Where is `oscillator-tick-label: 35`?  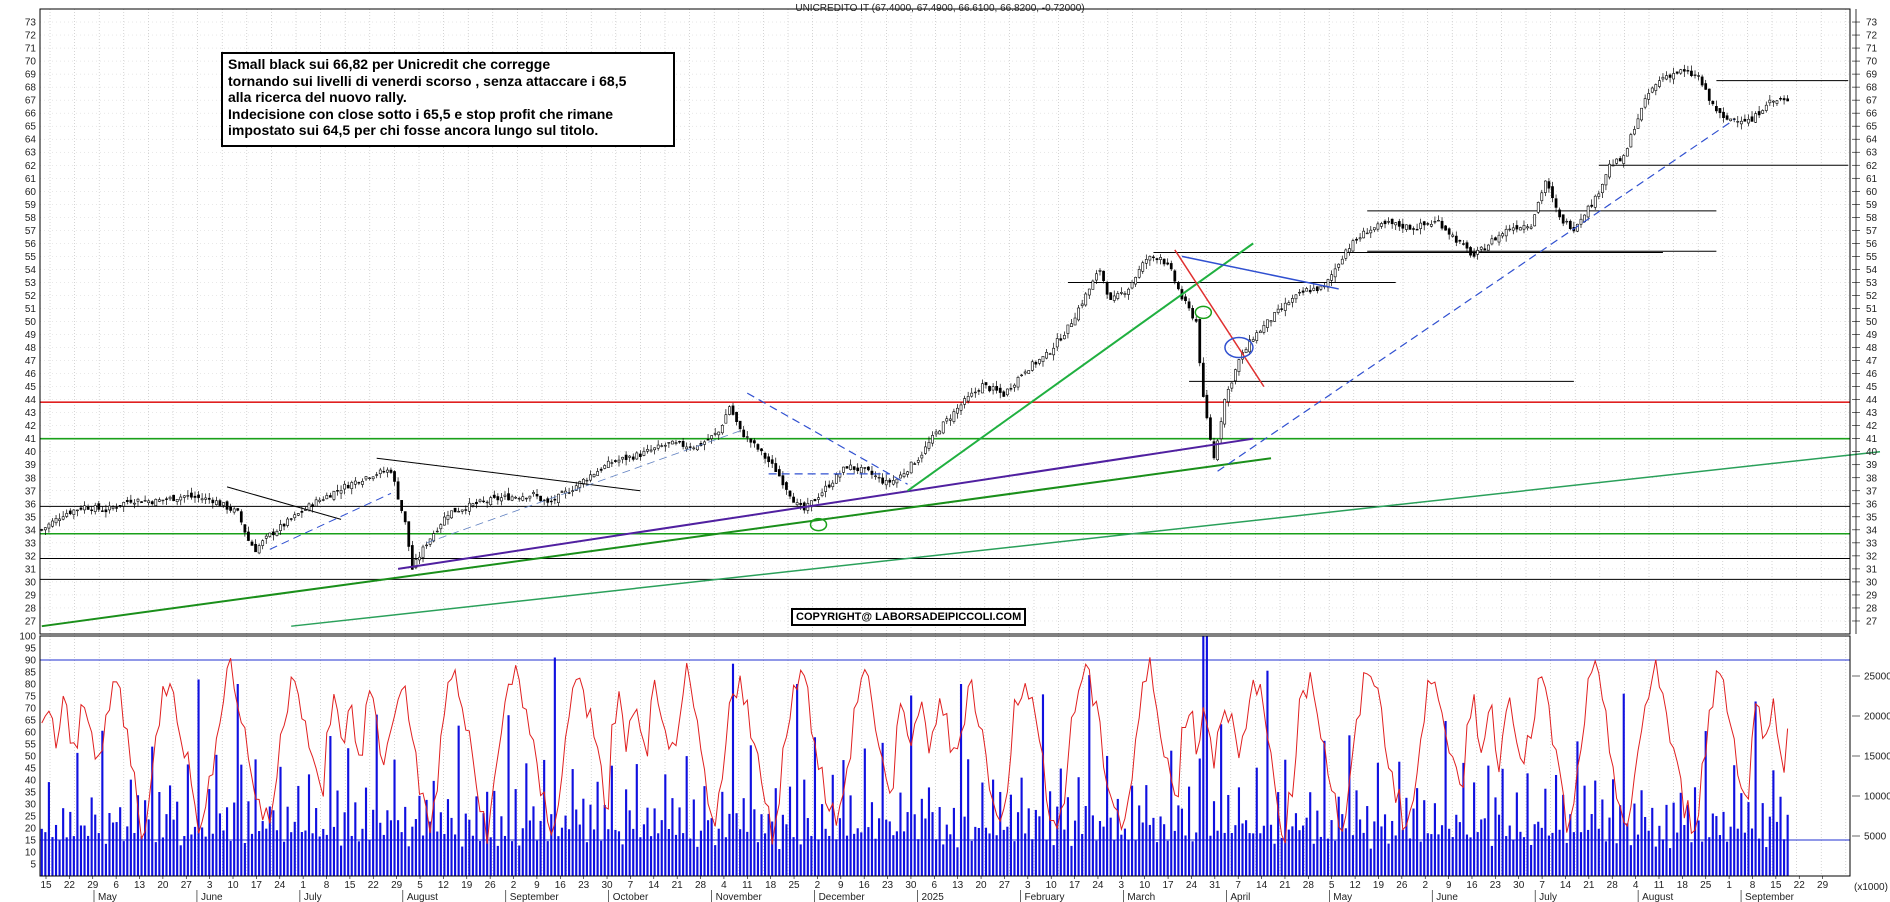 oscillator-tick-label: 35 is located at coordinates (31, 793).